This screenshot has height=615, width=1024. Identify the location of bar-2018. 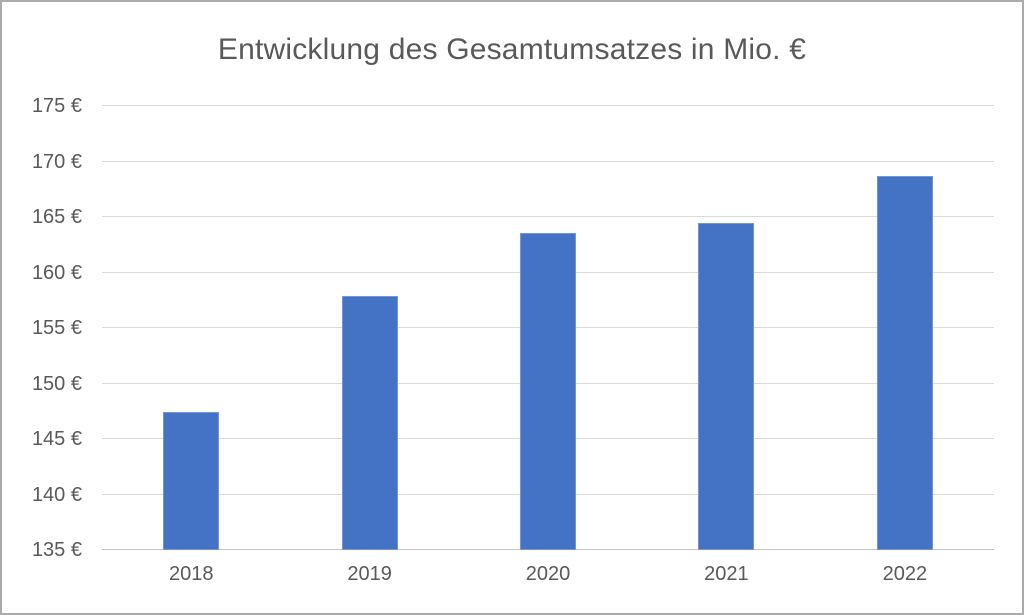
(191, 481).